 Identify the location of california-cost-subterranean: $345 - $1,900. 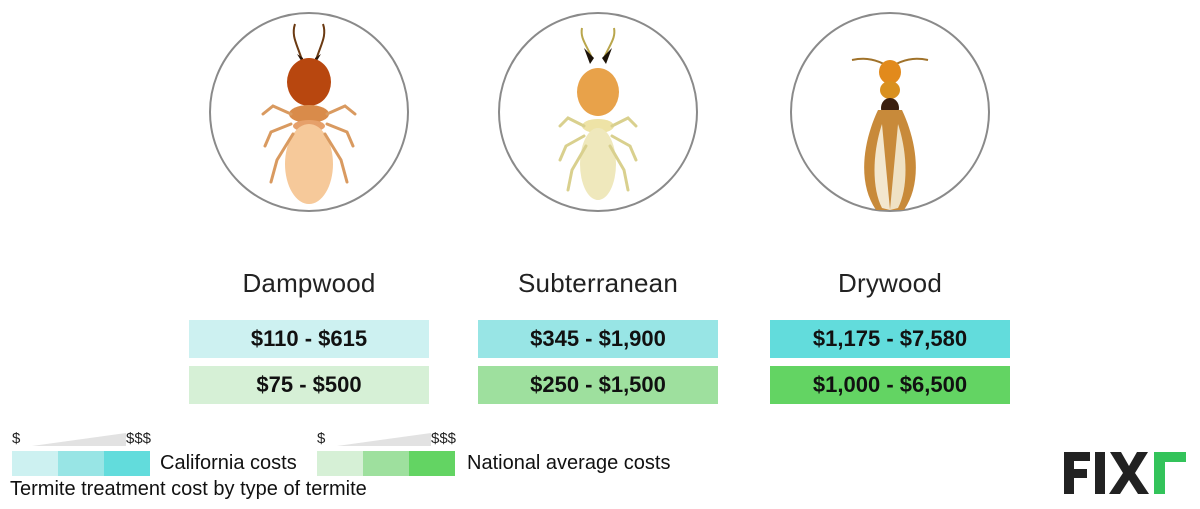
(598, 339).